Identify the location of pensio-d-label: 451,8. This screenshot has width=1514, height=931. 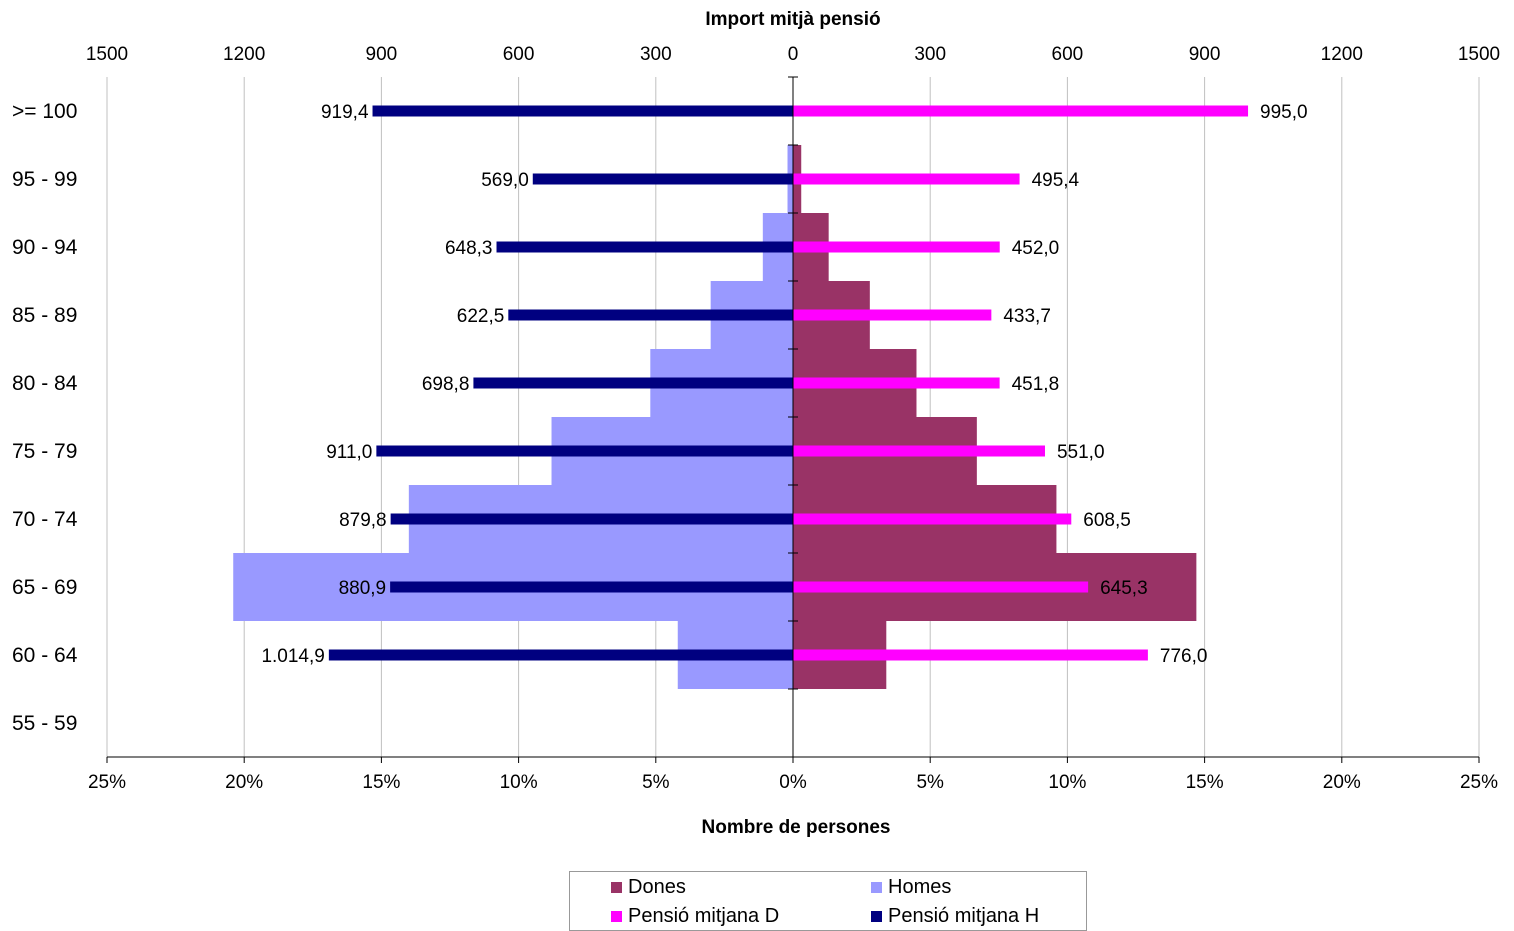
(1036, 384).